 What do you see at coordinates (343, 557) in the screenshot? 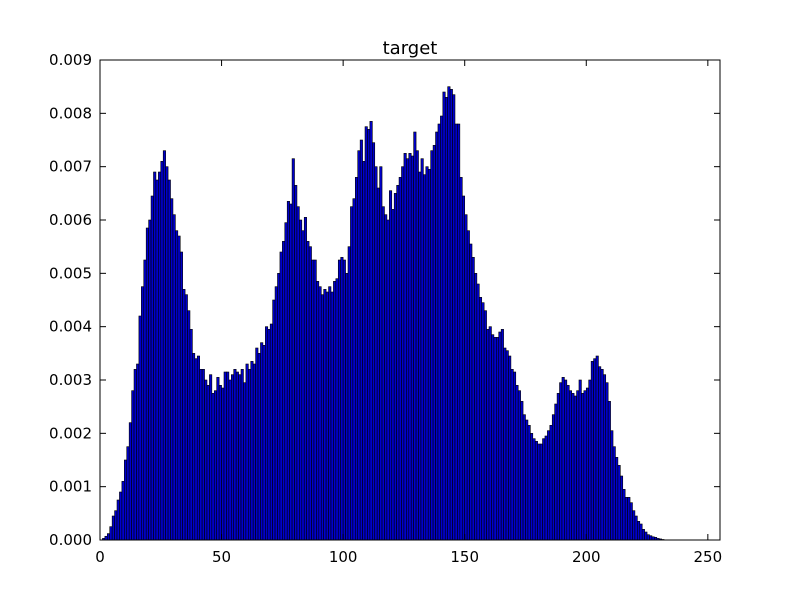
I see `x-tick-label: 100` at bounding box center [343, 557].